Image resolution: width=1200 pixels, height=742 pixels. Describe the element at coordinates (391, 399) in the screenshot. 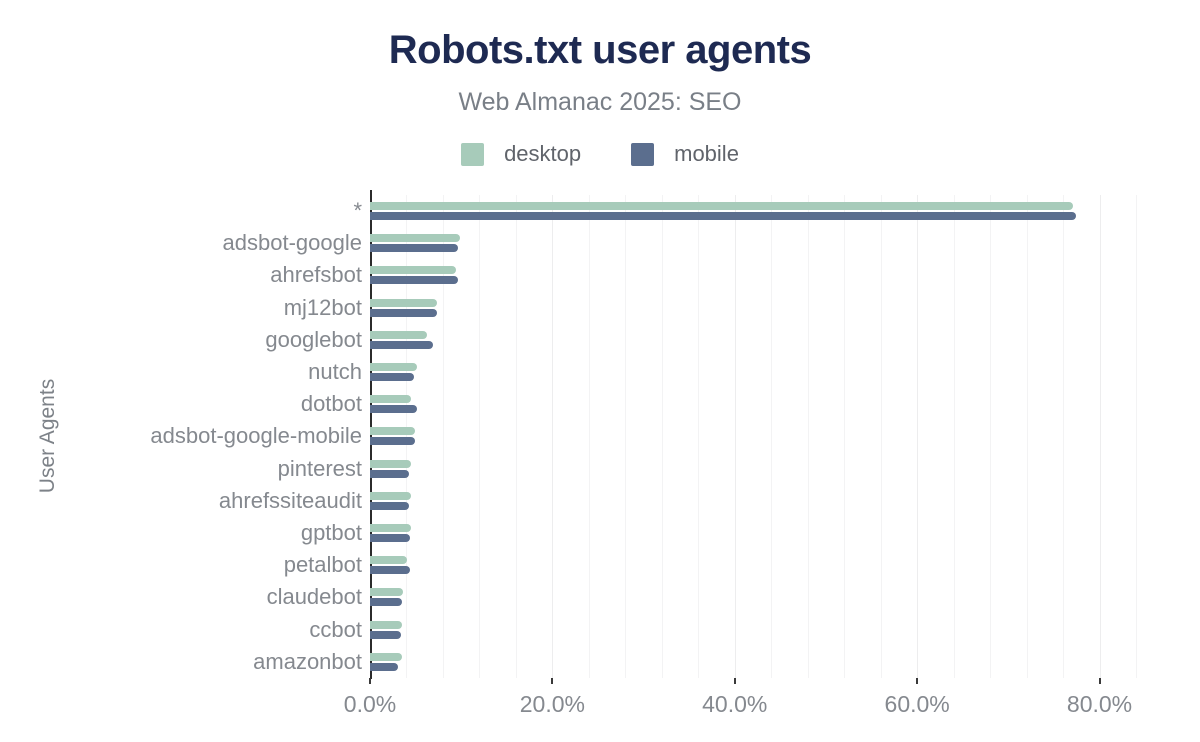

I see `bar-desktop-dotbot` at that location.